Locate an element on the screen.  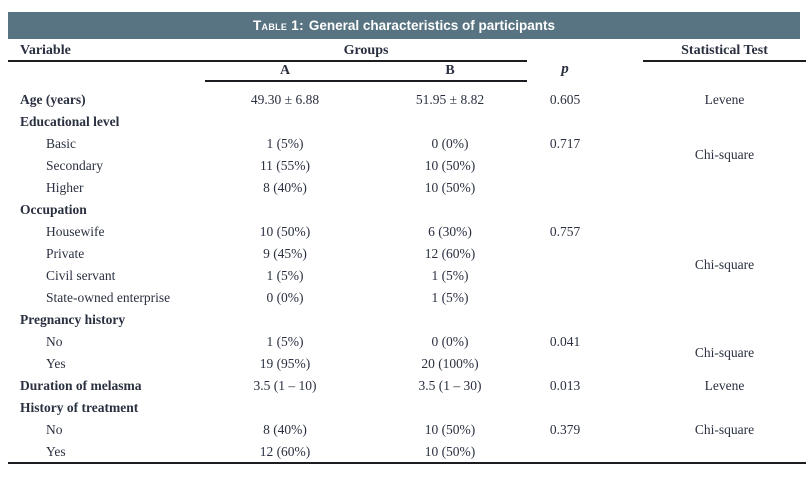
row-label: Age (years) is located at coordinates (53, 99).